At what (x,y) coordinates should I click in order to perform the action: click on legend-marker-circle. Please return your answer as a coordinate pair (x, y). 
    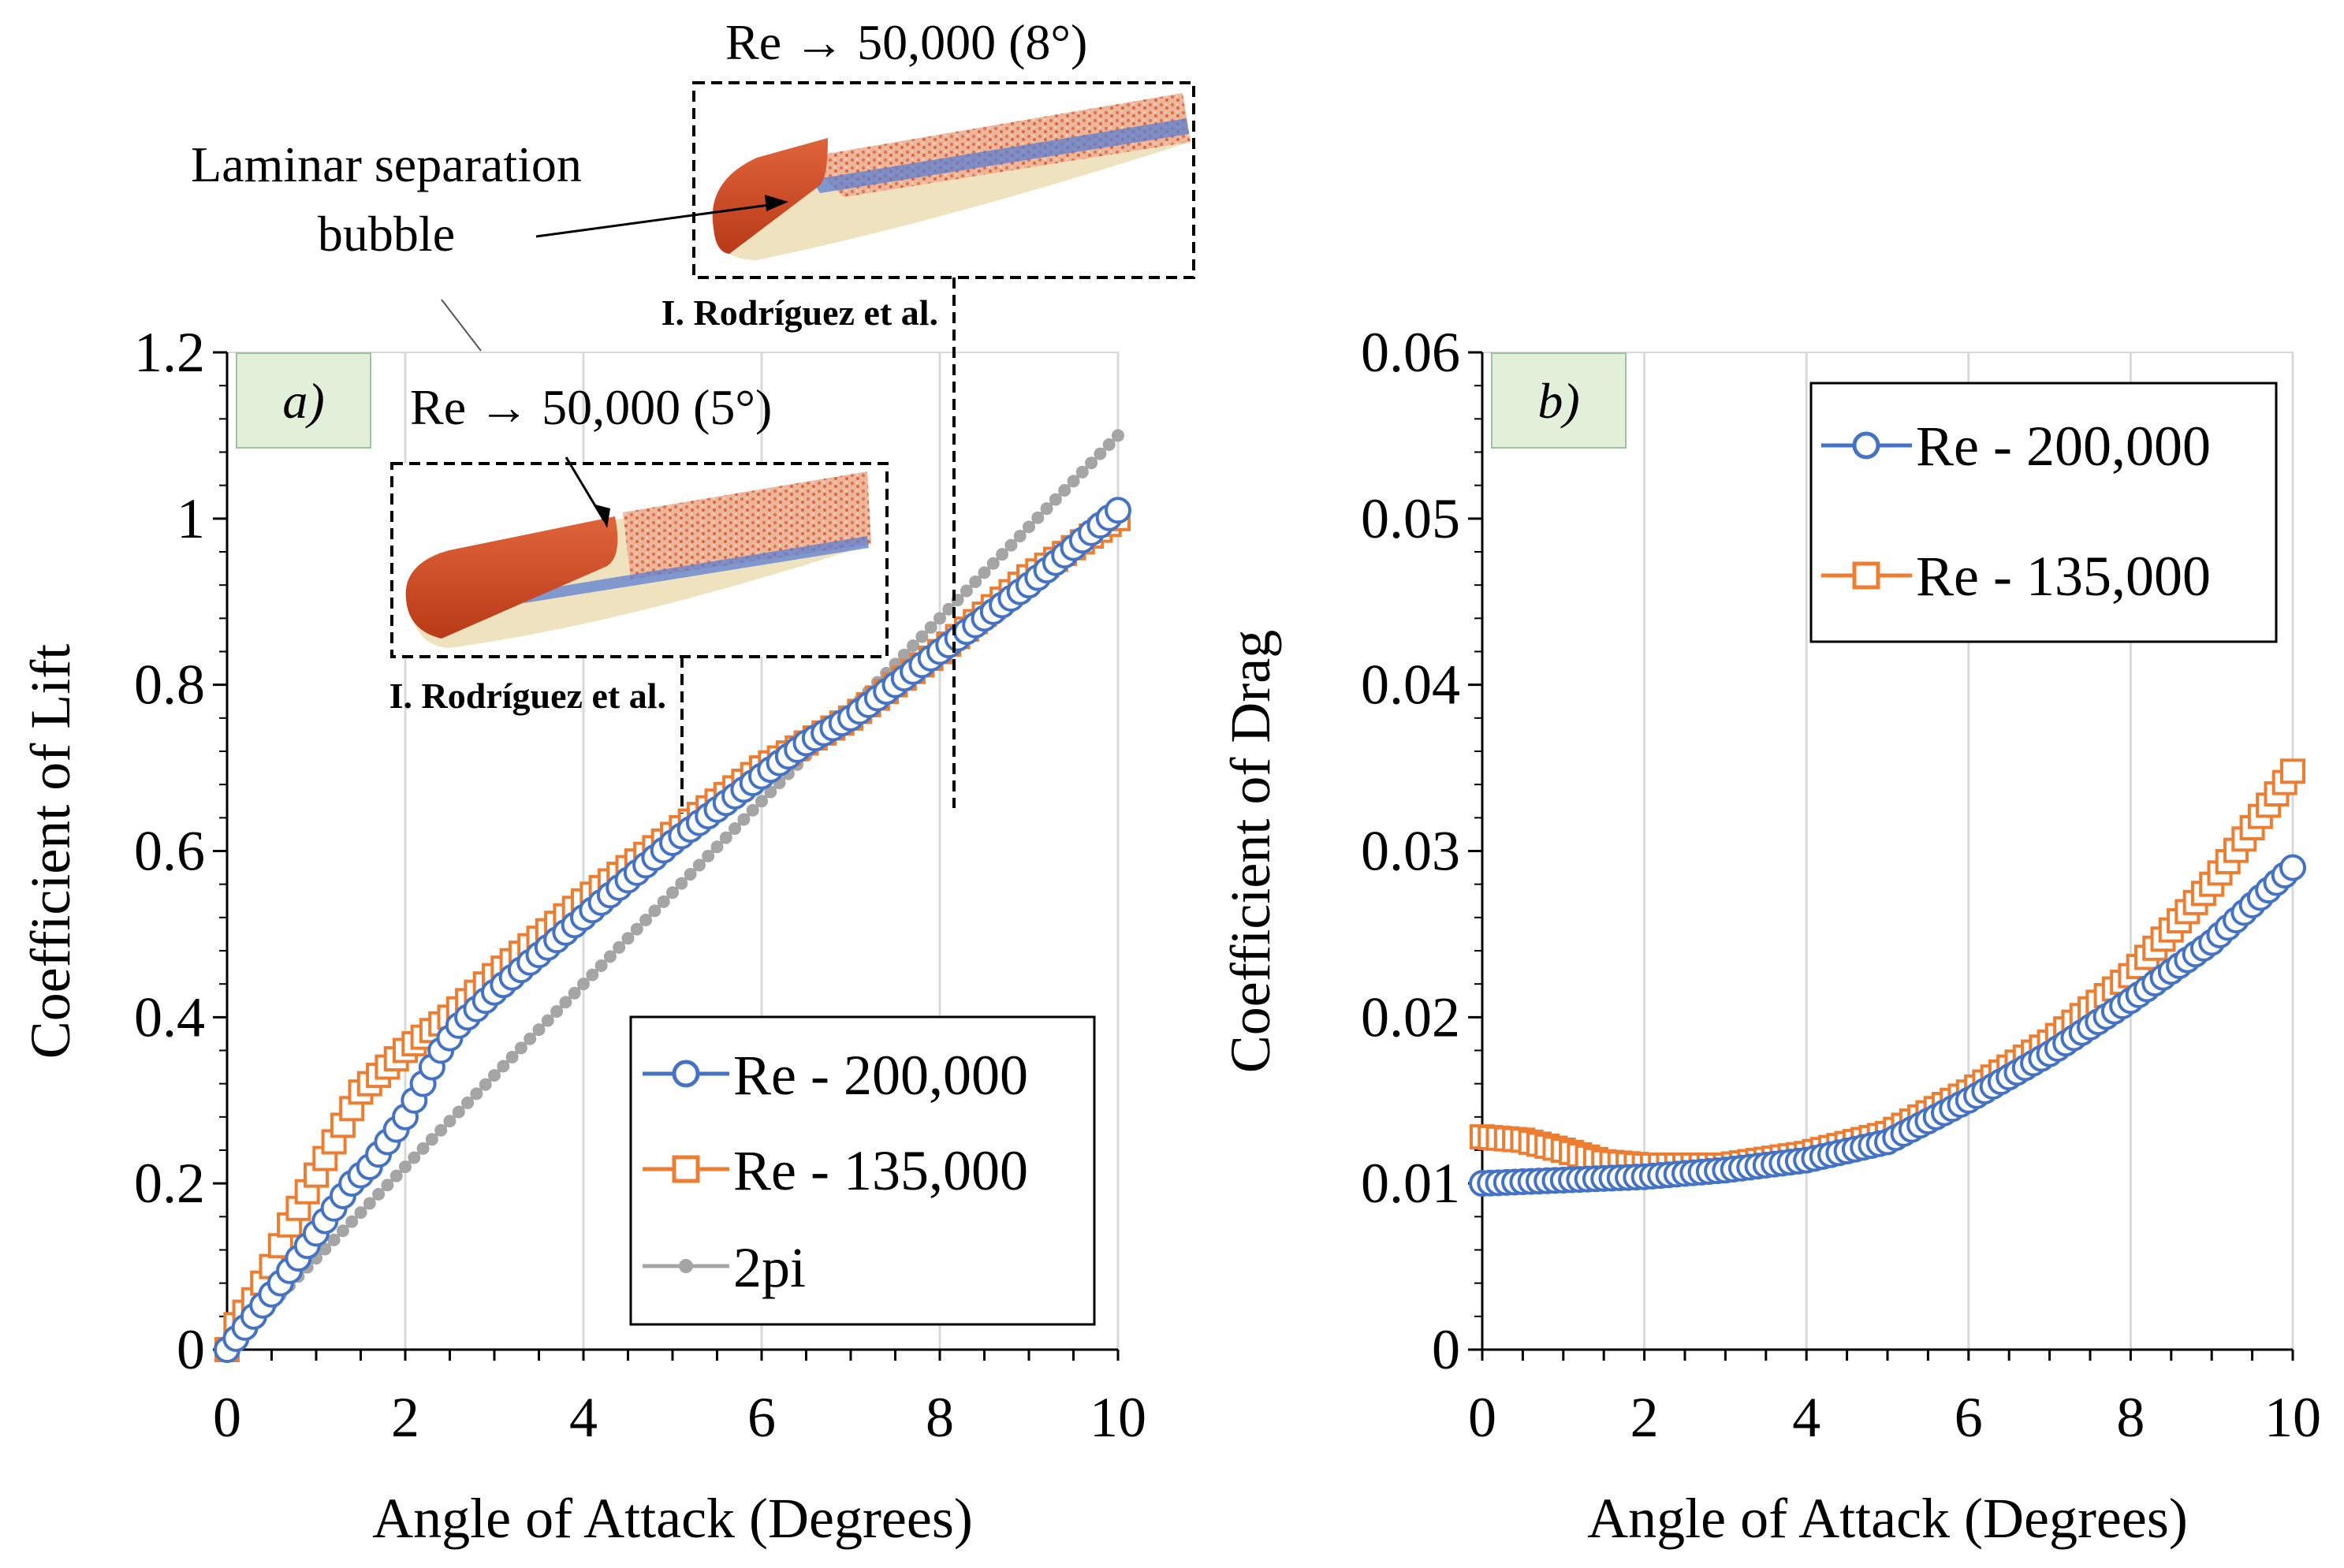
    Looking at the image, I should click on (686, 1074).